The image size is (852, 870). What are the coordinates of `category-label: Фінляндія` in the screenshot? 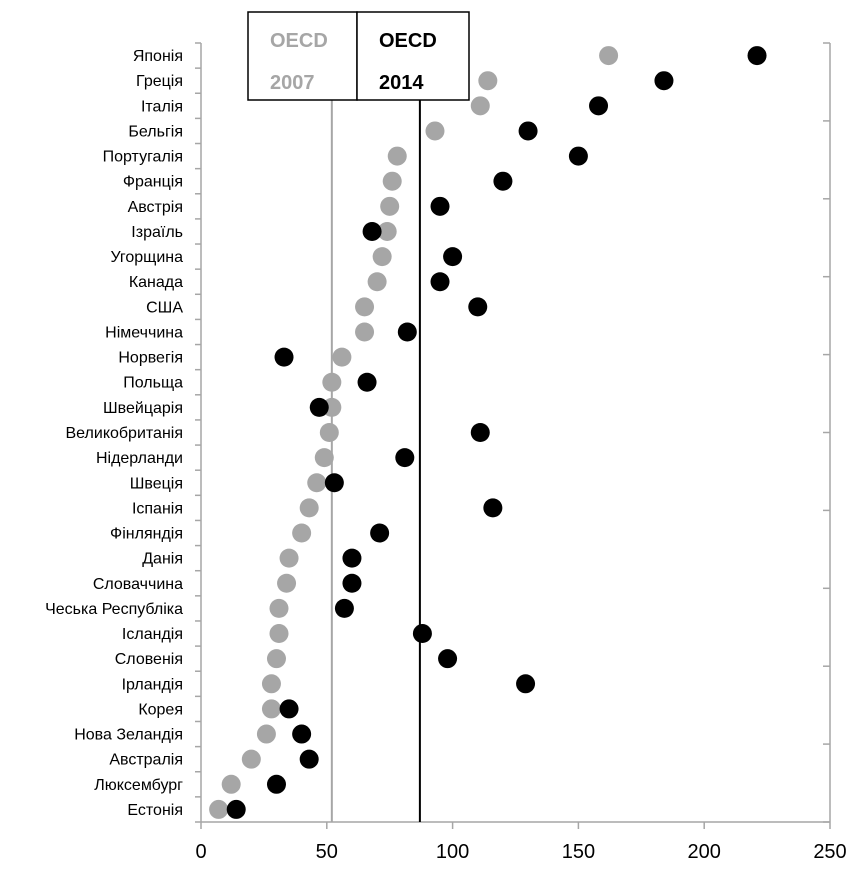 It's located at (146, 534).